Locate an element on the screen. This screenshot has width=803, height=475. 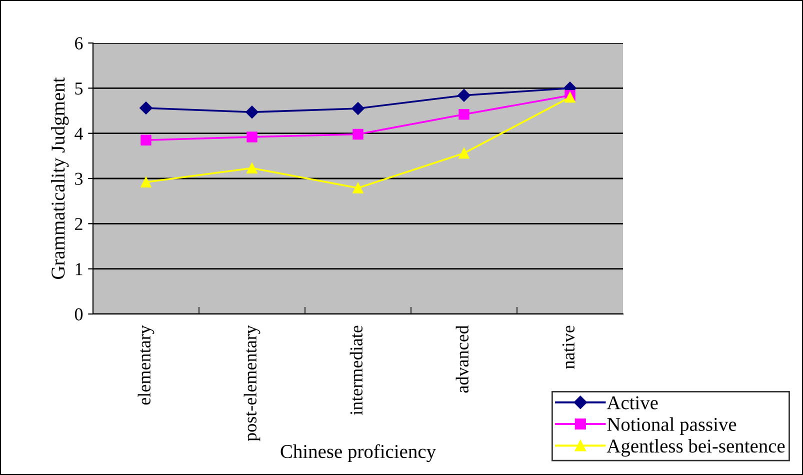
legend-label: Active is located at coordinates (632, 403).